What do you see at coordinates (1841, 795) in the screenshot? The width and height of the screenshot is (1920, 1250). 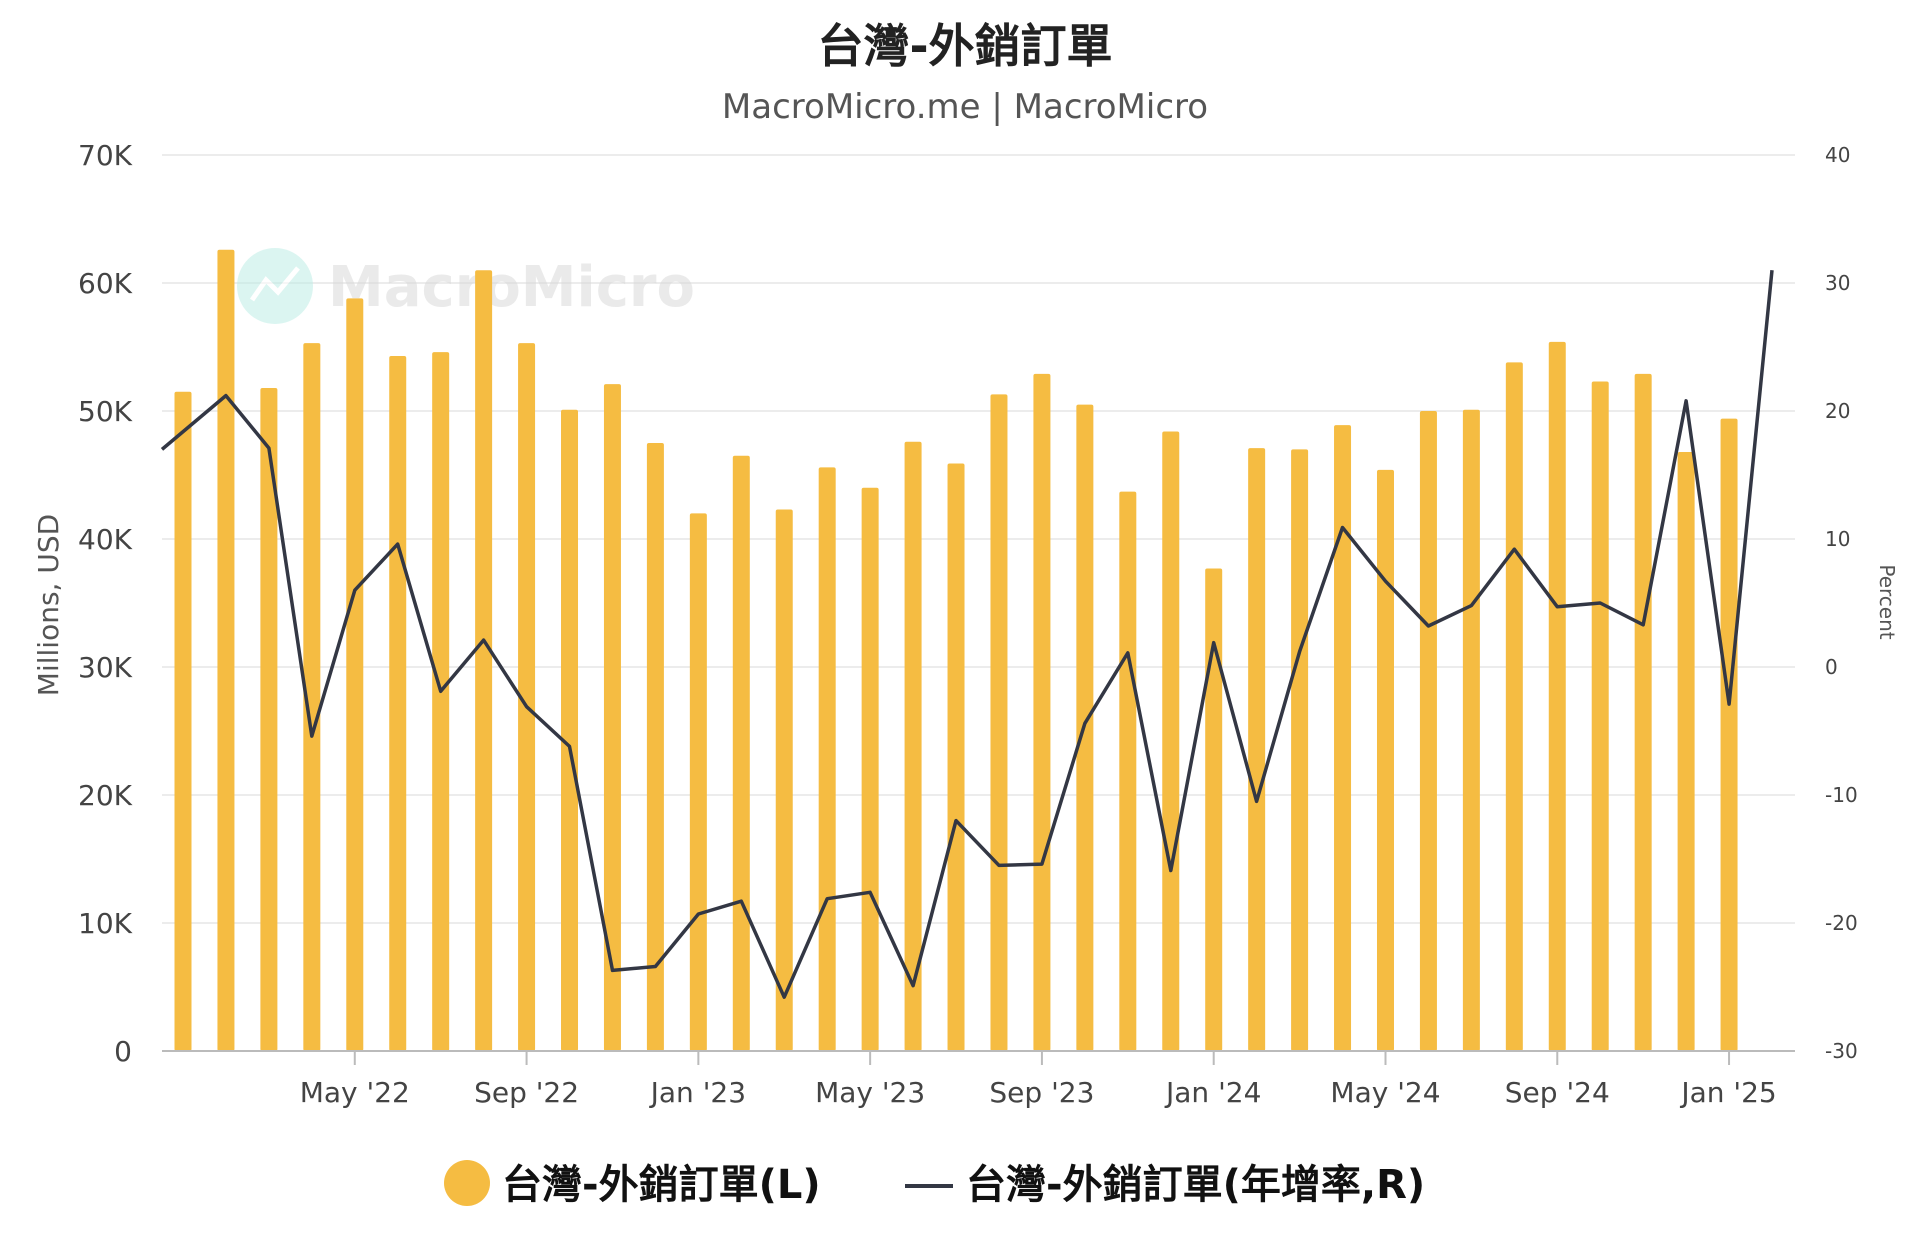 I see `y-right-tick-label: -10` at bounding box center [1841, 795].